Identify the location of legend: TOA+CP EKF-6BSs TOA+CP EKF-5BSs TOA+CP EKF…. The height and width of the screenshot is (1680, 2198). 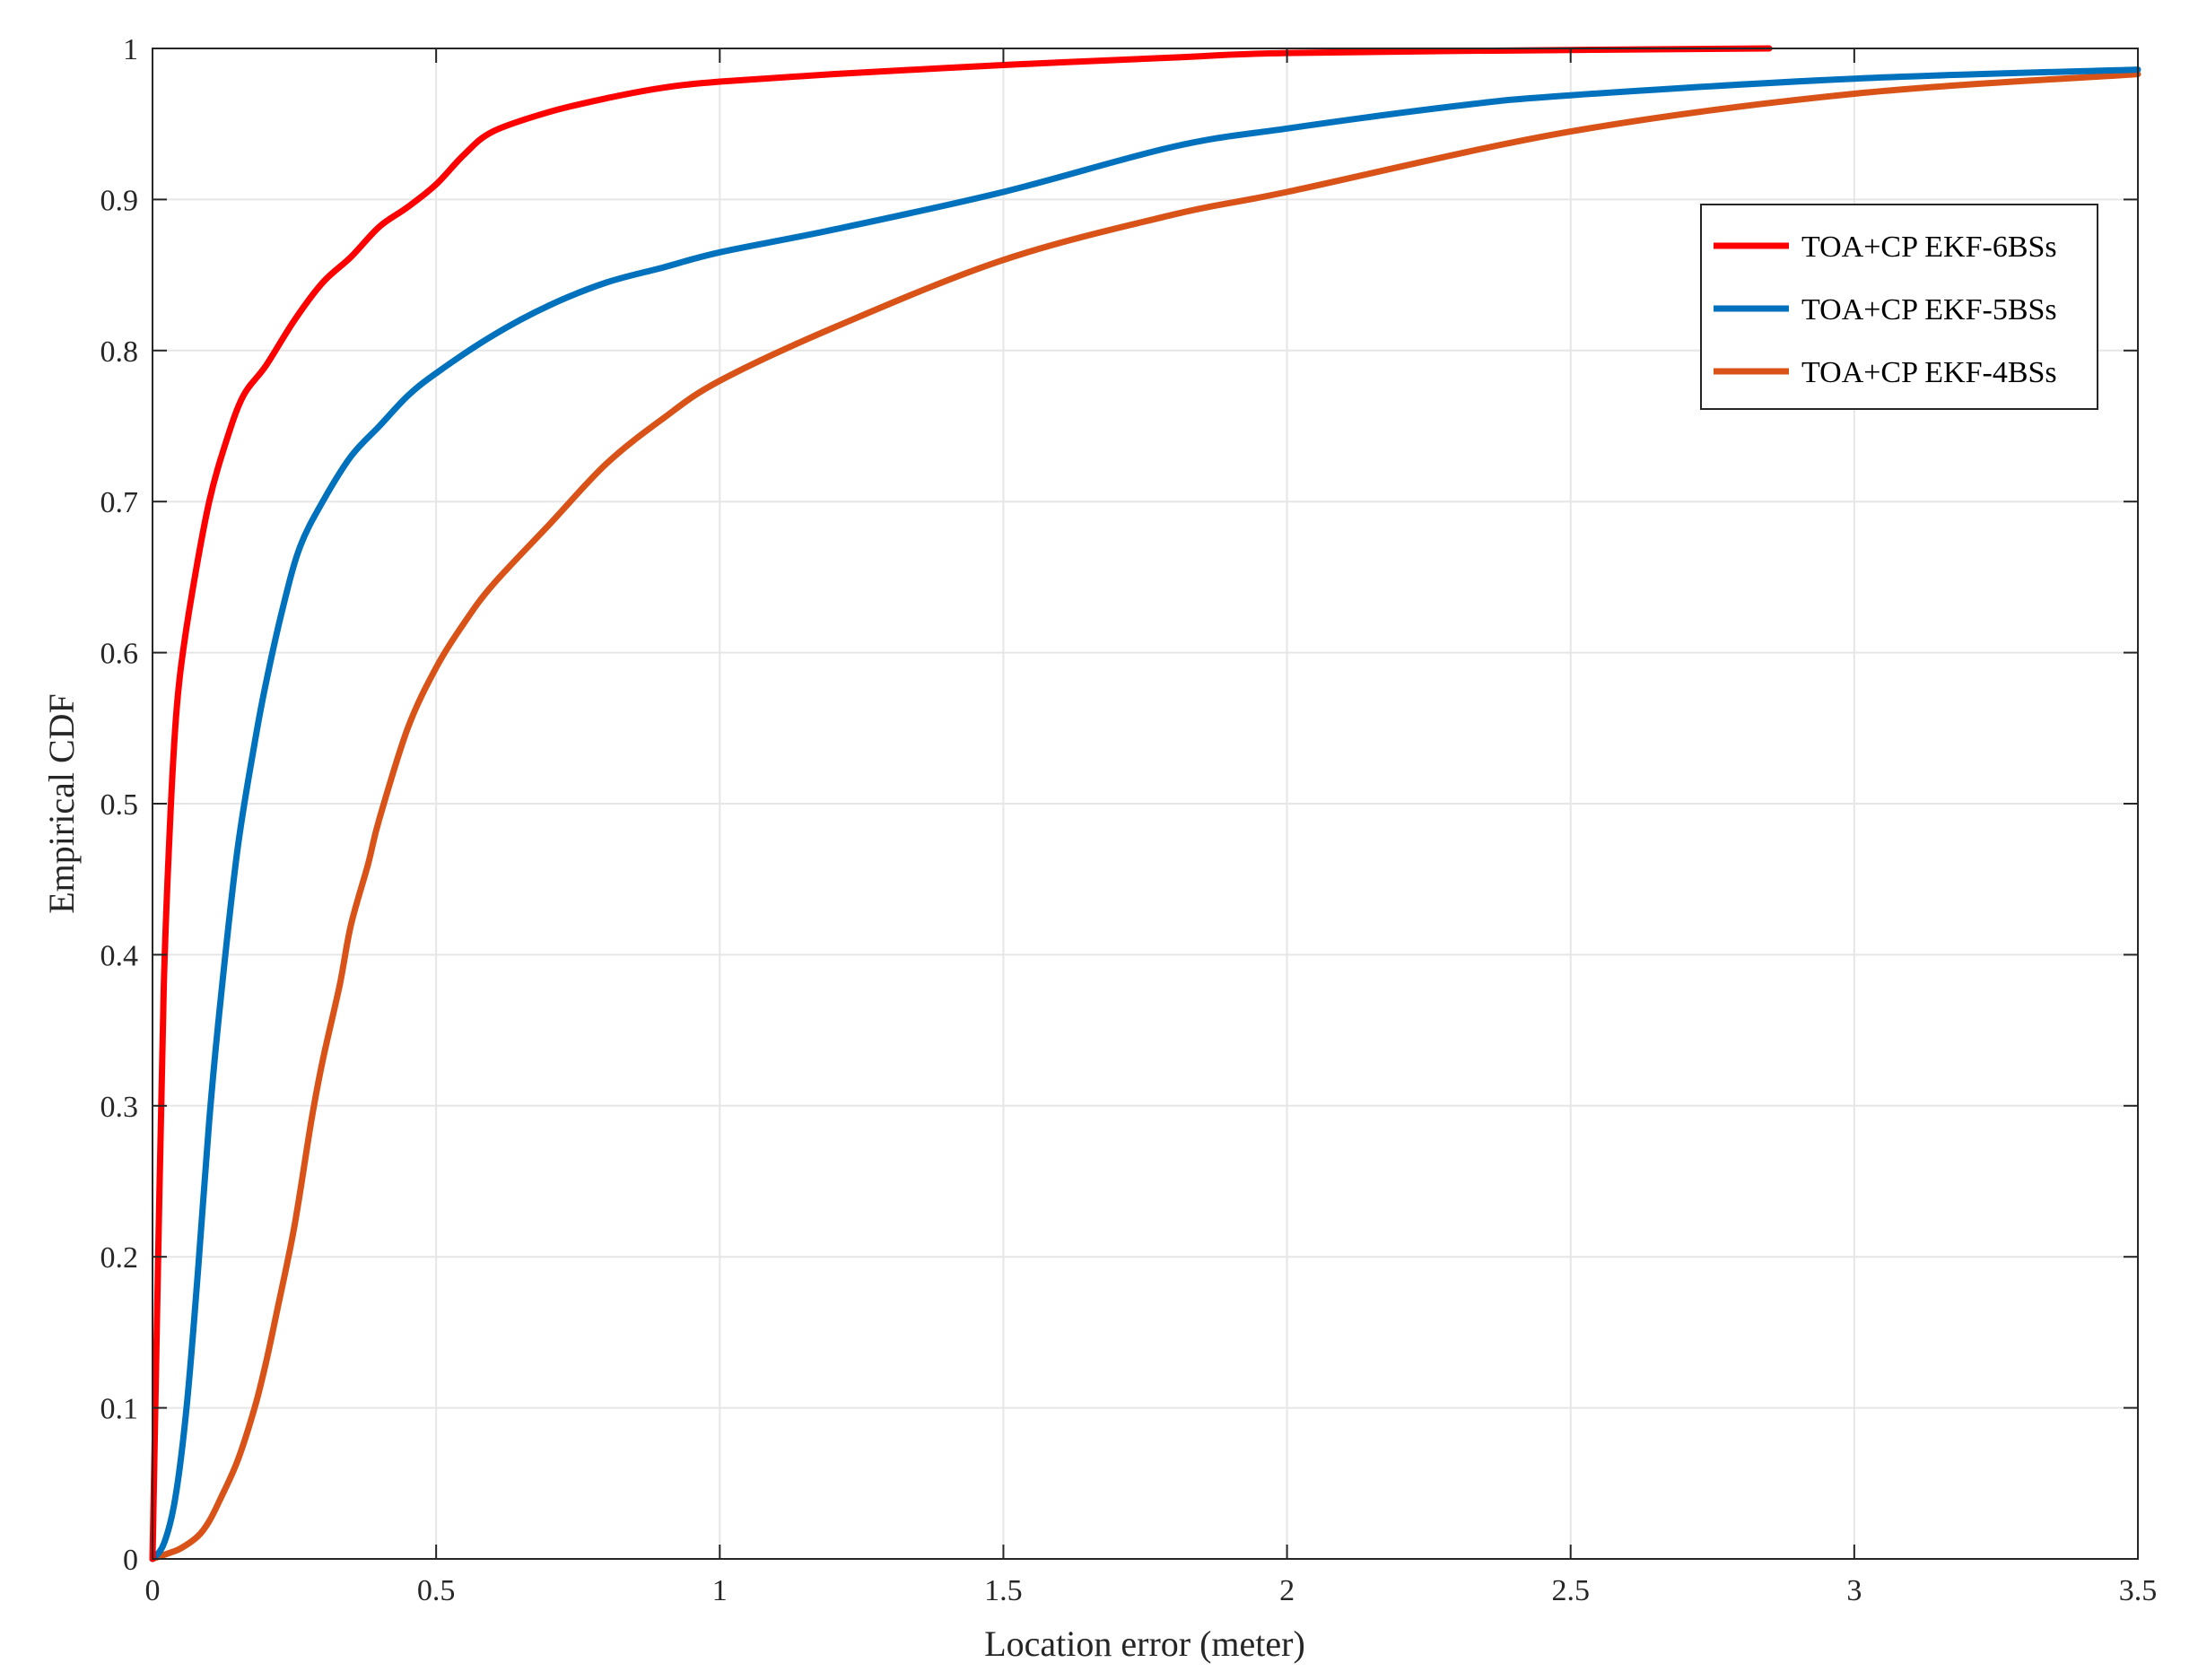
(1899, 307).